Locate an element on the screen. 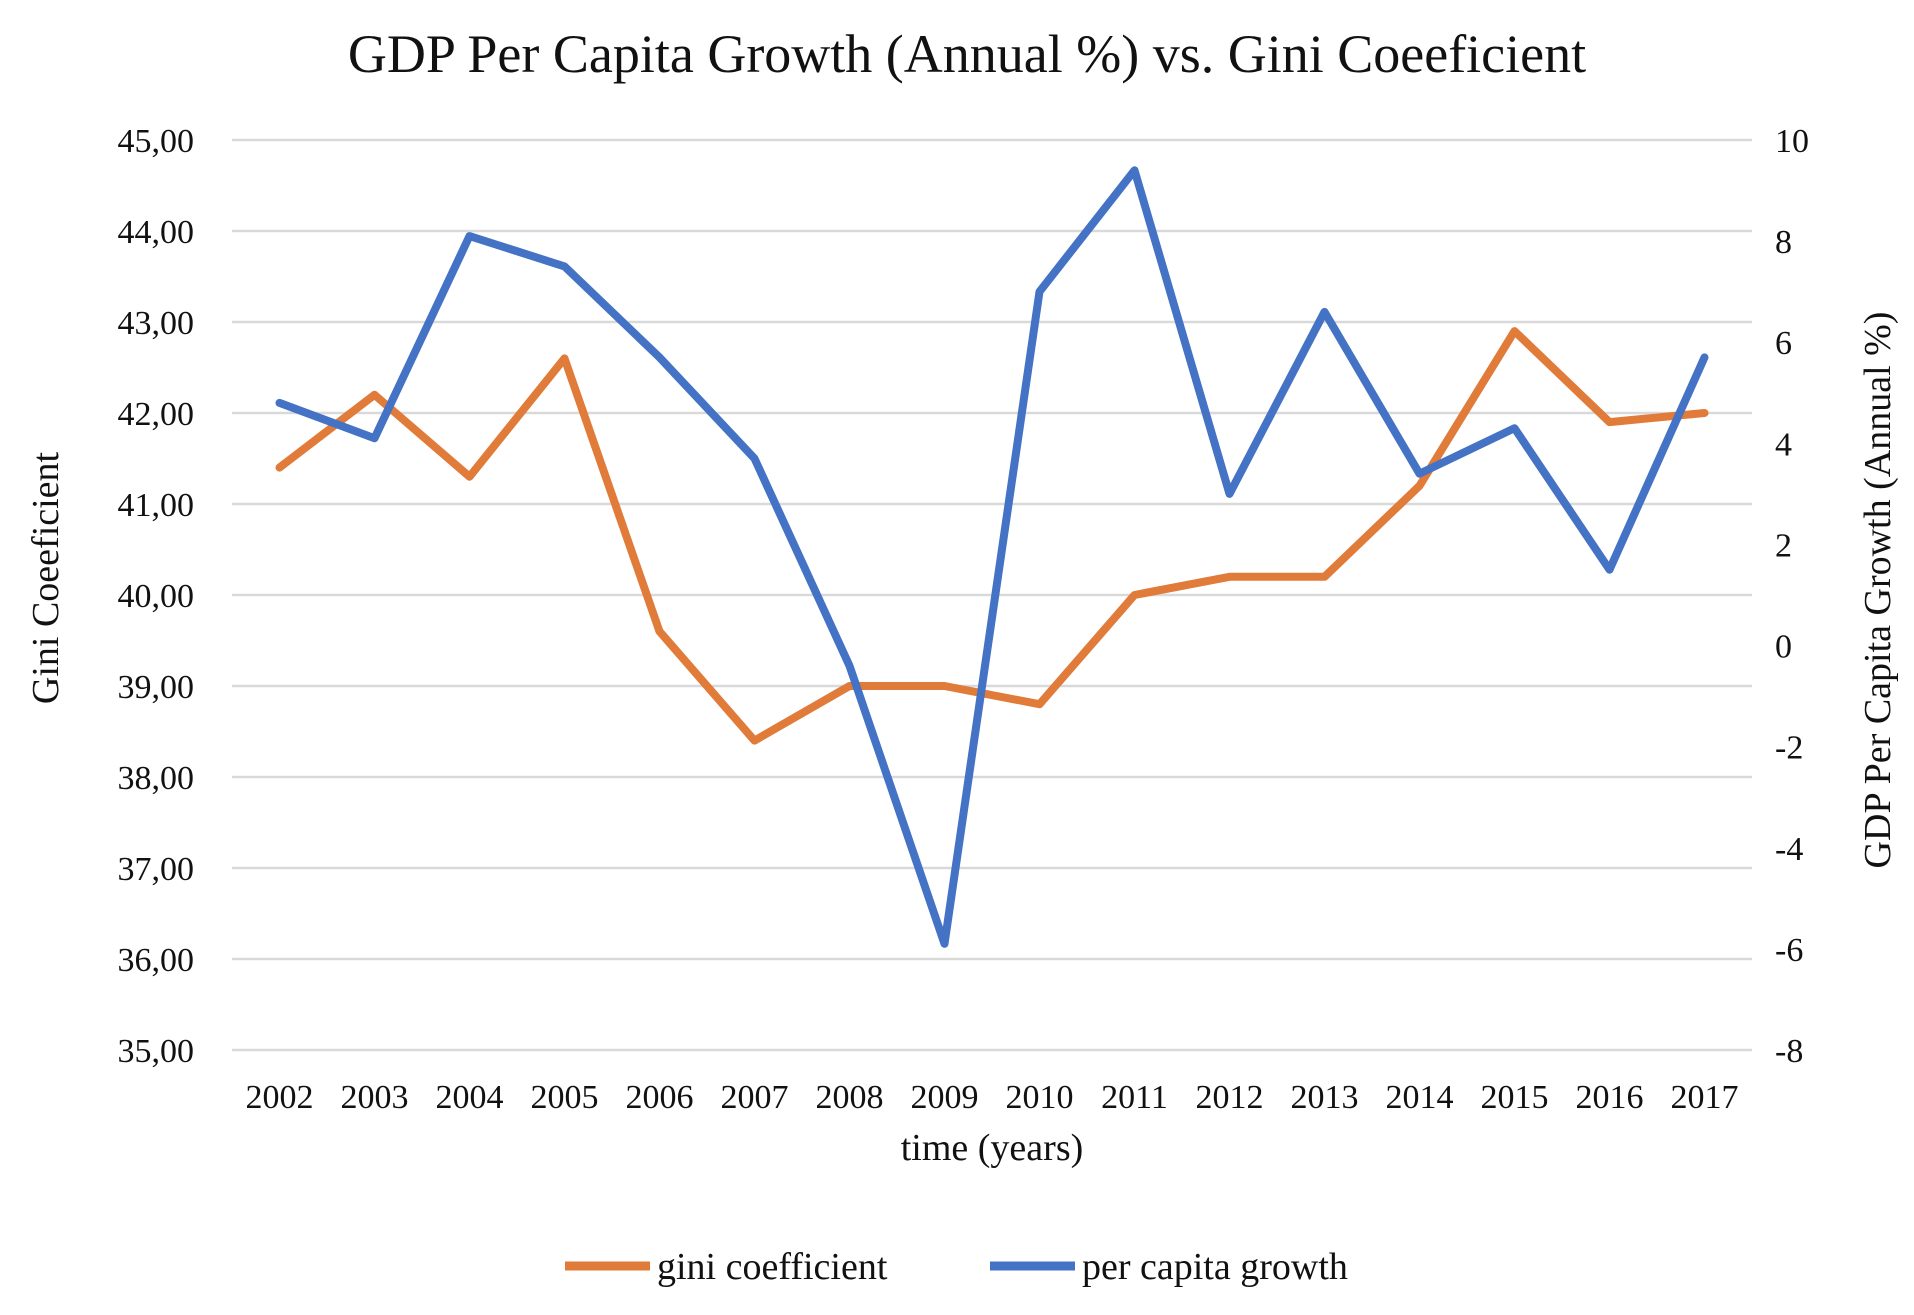 Image resolution: width=1914 pixels, height=1315 pixels. legend-item-gini: gini coefficient is located at coordinates (726, 1267).